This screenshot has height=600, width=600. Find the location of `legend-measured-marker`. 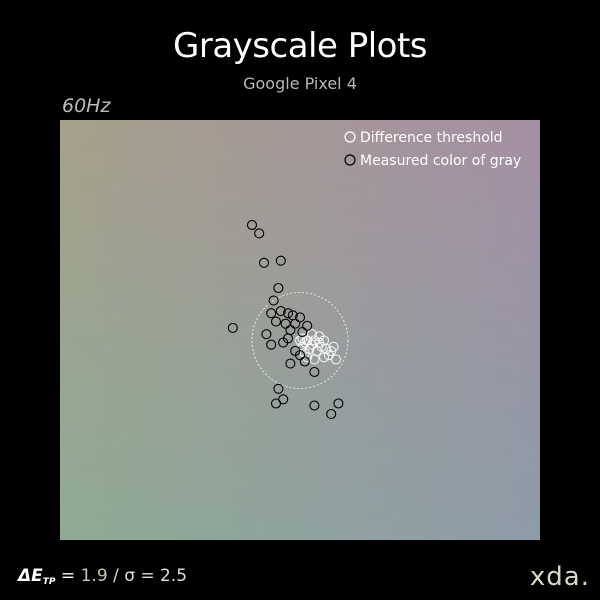

legend-measured-marker is located at coordinates (350, 160).